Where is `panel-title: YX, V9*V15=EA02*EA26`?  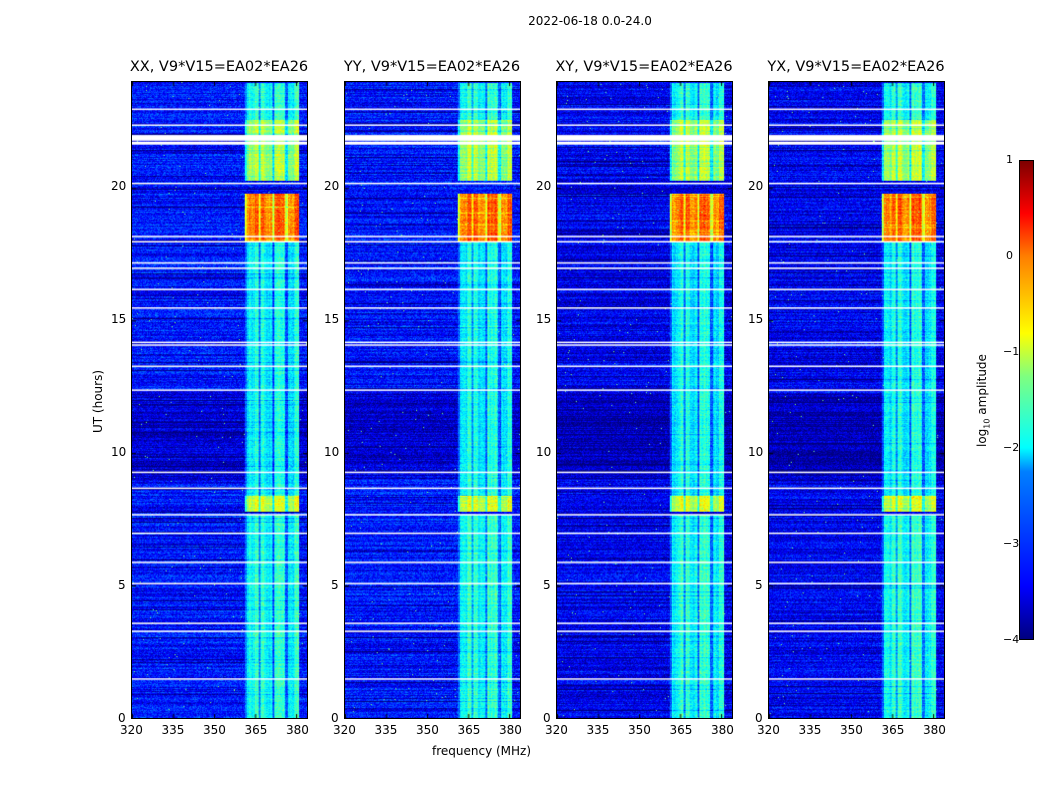 panel-title: YX, V9*V15=EA02*EA26 is located at coordinates (856, 67).